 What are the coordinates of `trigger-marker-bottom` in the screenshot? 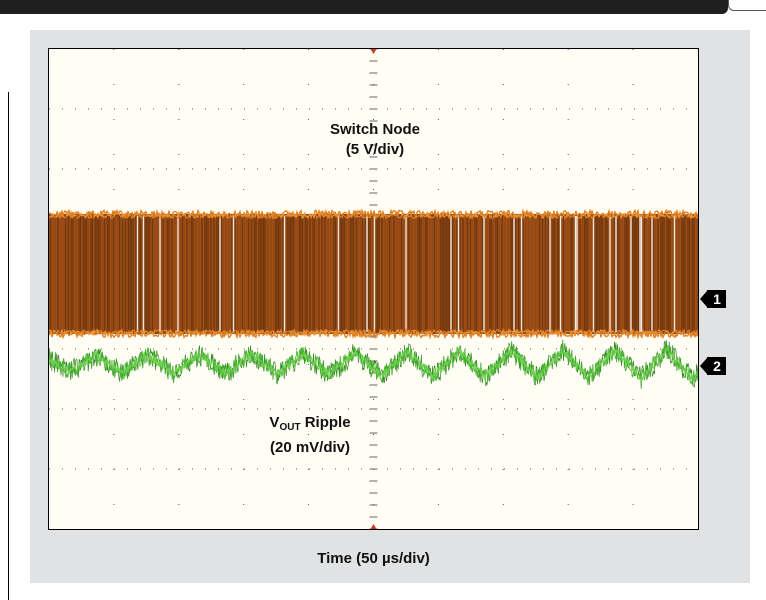 It's located at (373, 526).